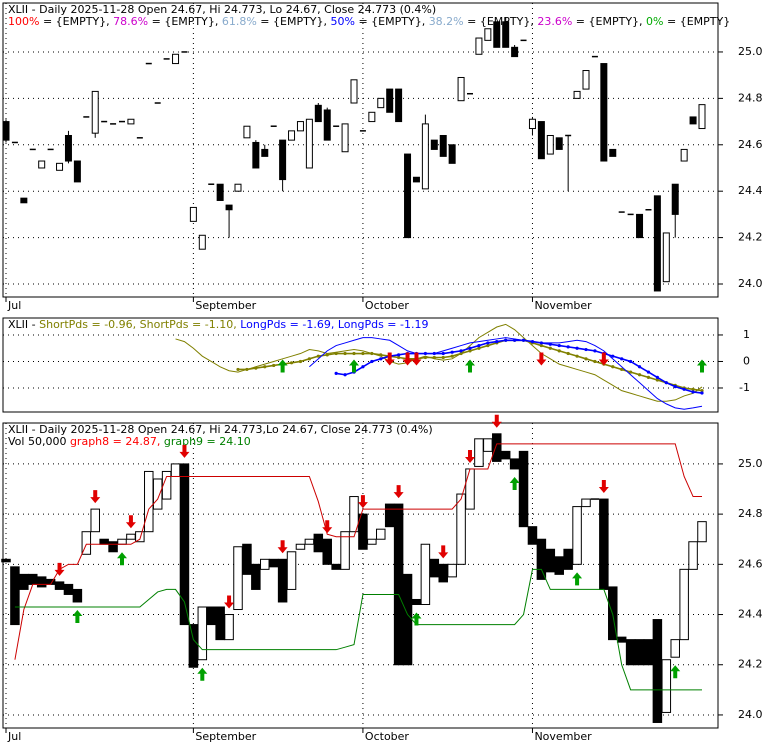 The image size is (780, 745). I want to click on legend-item: 61.8%, so click(239, 21).